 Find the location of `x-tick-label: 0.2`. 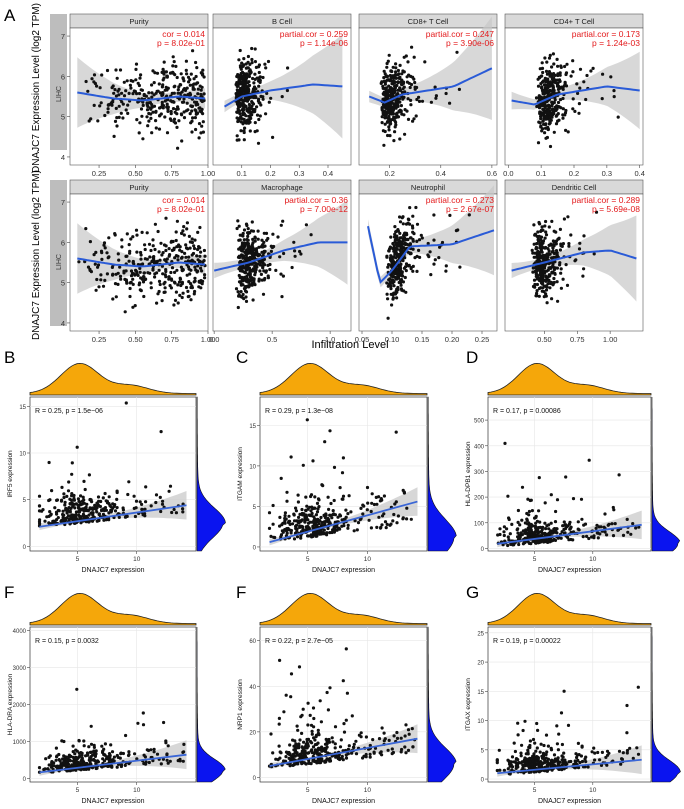

x-tick-label: 0.2 is located at coordinates (389, 173).